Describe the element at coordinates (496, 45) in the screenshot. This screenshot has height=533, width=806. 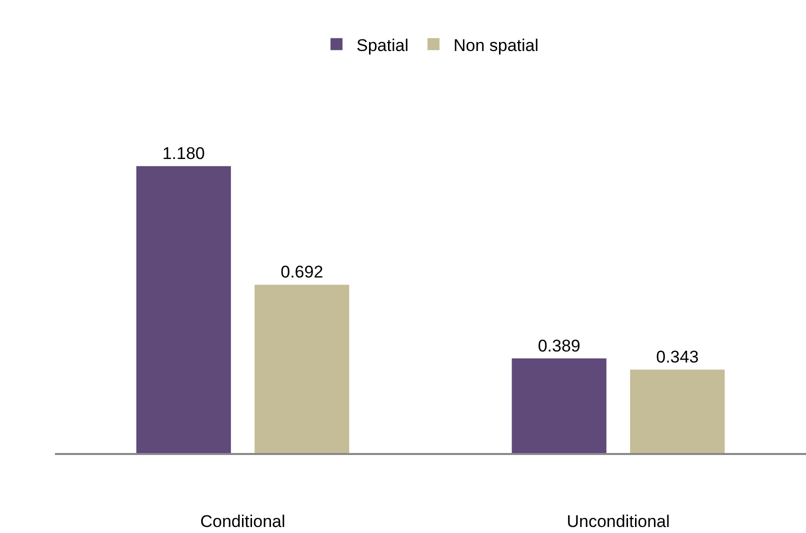
I see `legend-label: Non spatial` at that location.